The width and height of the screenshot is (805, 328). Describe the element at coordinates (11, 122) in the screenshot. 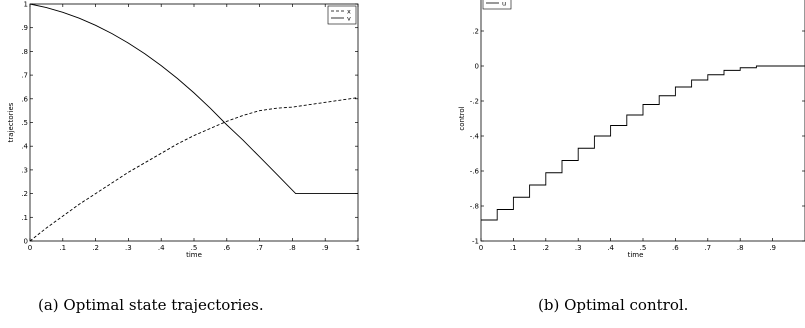

I see `y-axis-label: trajectories` at that location.